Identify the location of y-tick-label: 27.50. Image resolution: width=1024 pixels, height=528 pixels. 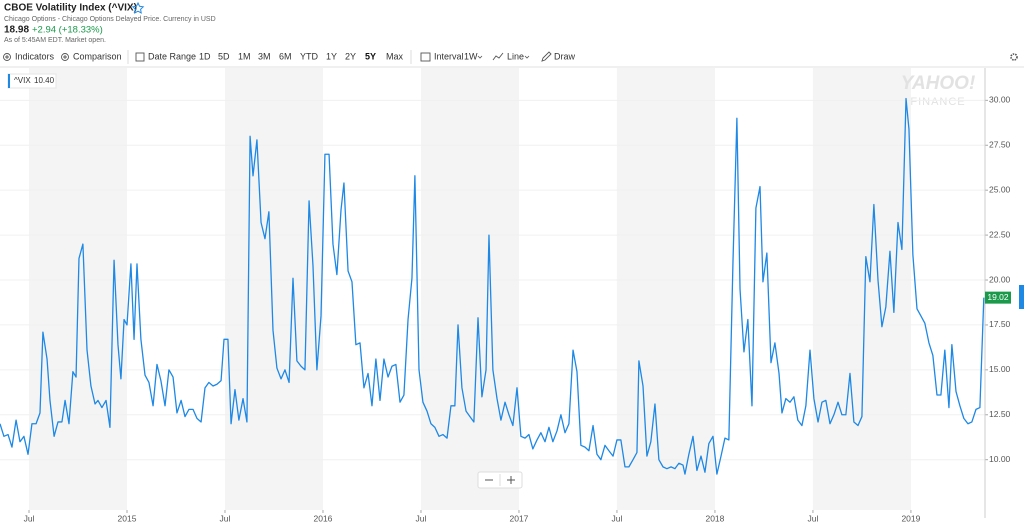
(1000, 145).